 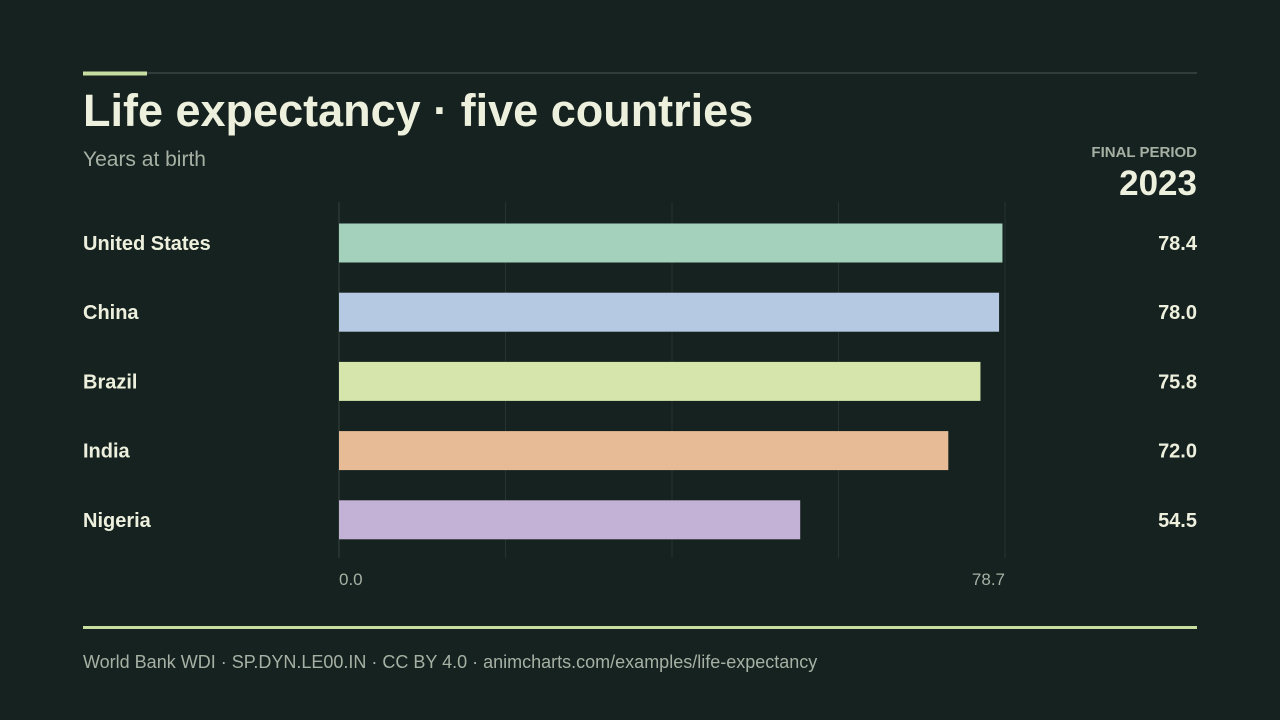 What do you see at coordinates (1177, 313) in the screenshot?
I see `value-label: 78.0` at bounding box center [1177, 313].